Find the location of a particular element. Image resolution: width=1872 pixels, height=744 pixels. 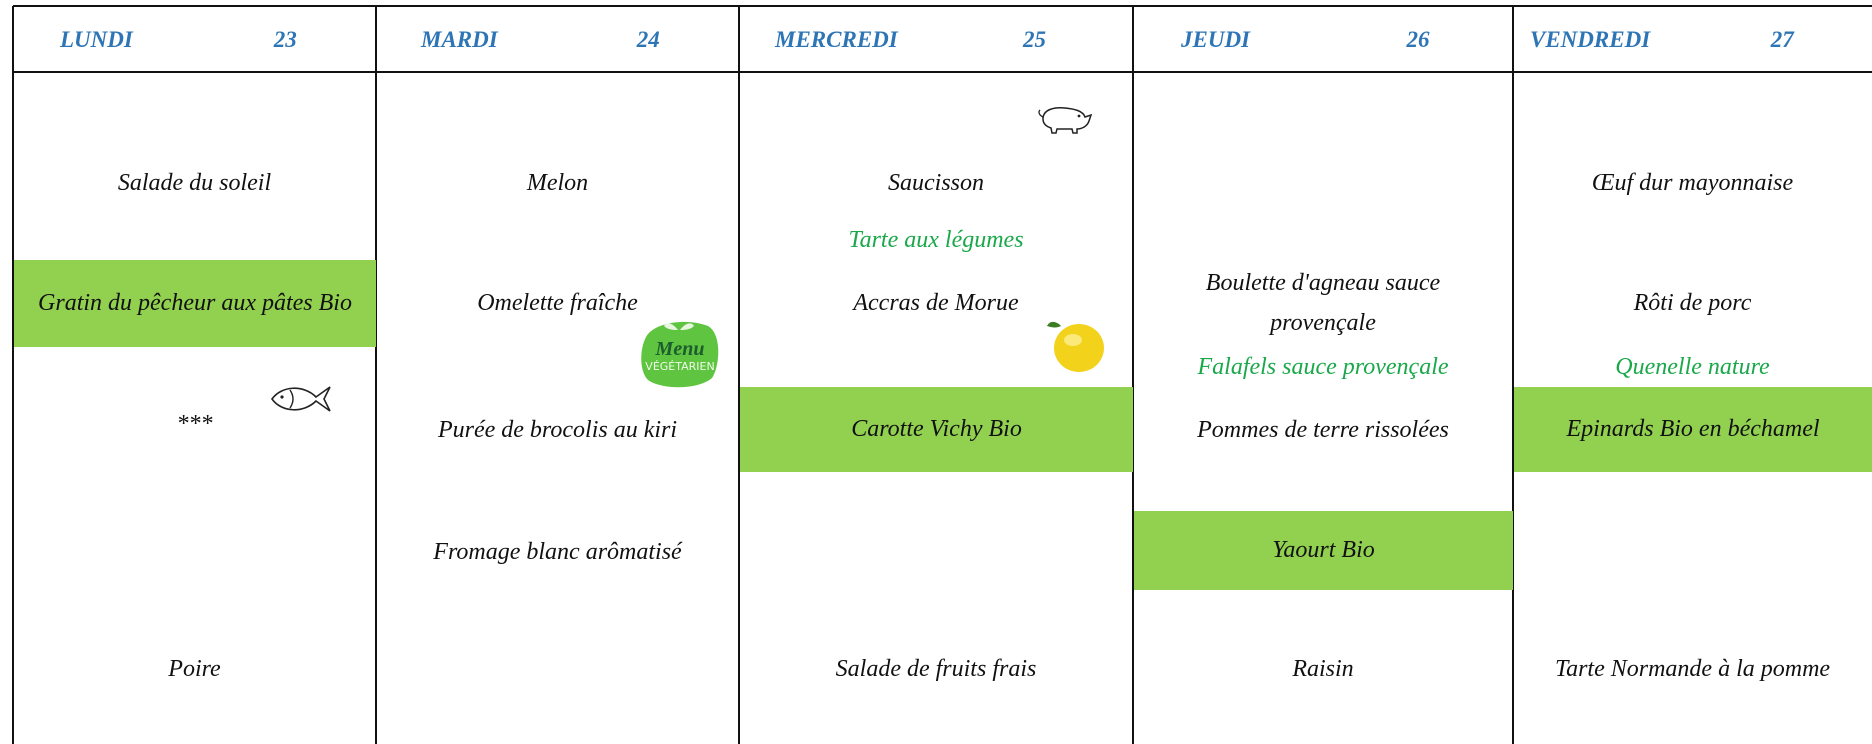

bio-dish: Gratin du pêcheur aux pâtes Bio is located at coordinates (195, 304).